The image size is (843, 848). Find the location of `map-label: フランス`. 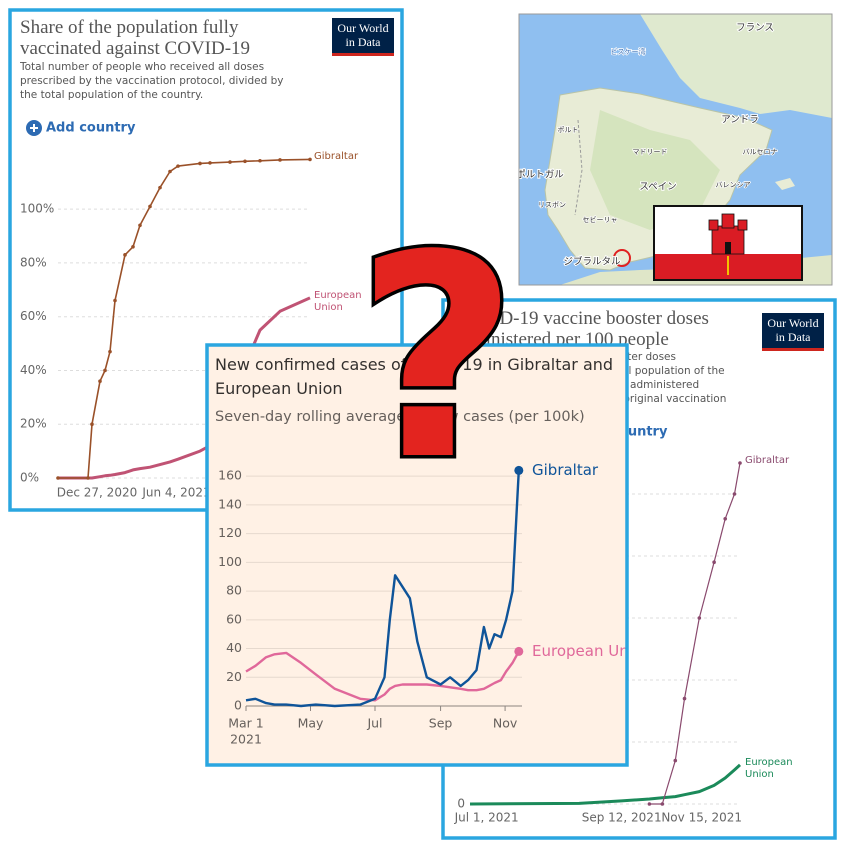

map-label: フランス is located at coordinates (755, 28).